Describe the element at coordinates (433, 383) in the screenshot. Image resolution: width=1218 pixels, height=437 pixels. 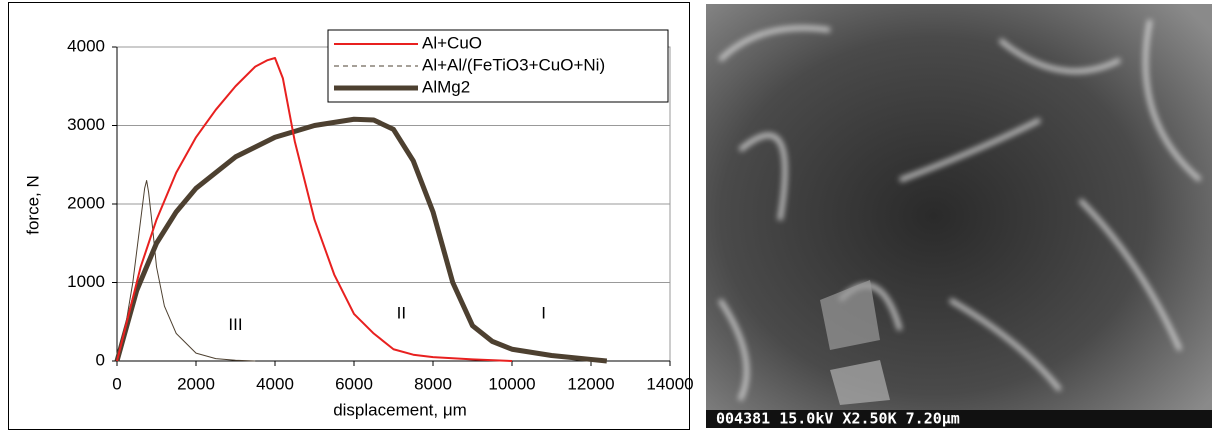
I see `x-tick-label: 8000` at that location.